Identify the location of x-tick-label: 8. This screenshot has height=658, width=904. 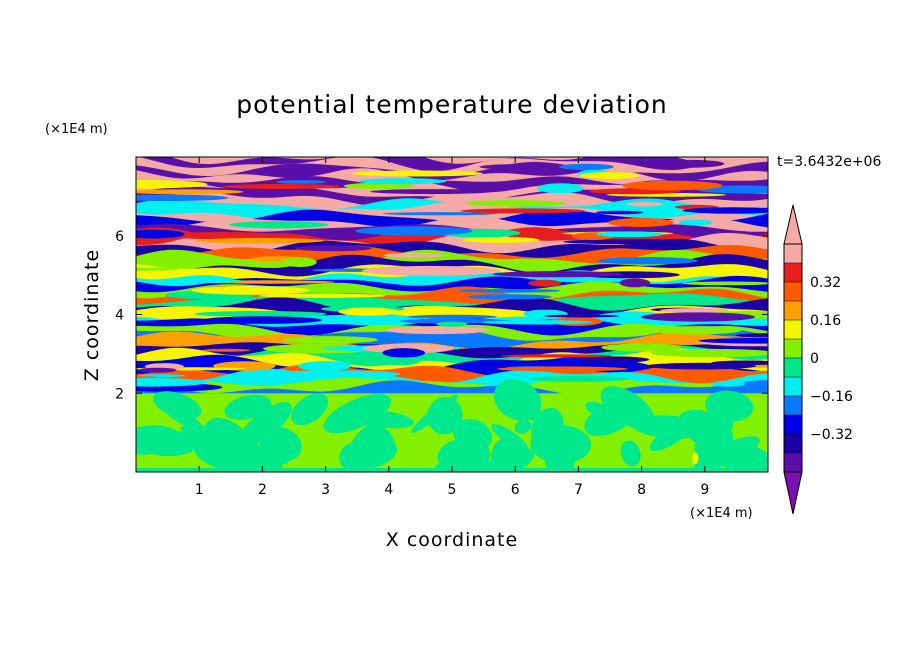
(641, 490).